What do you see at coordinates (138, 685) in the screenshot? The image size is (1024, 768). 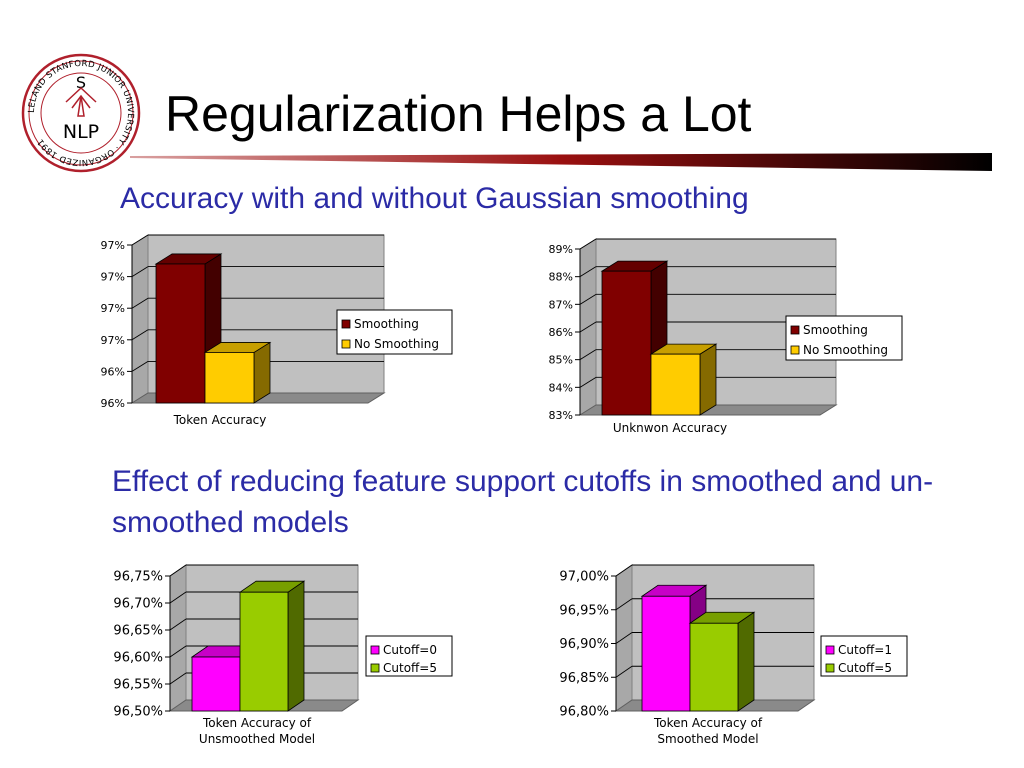 I see `y-tick-label: 96,55%` at bounding box center [138, 685].